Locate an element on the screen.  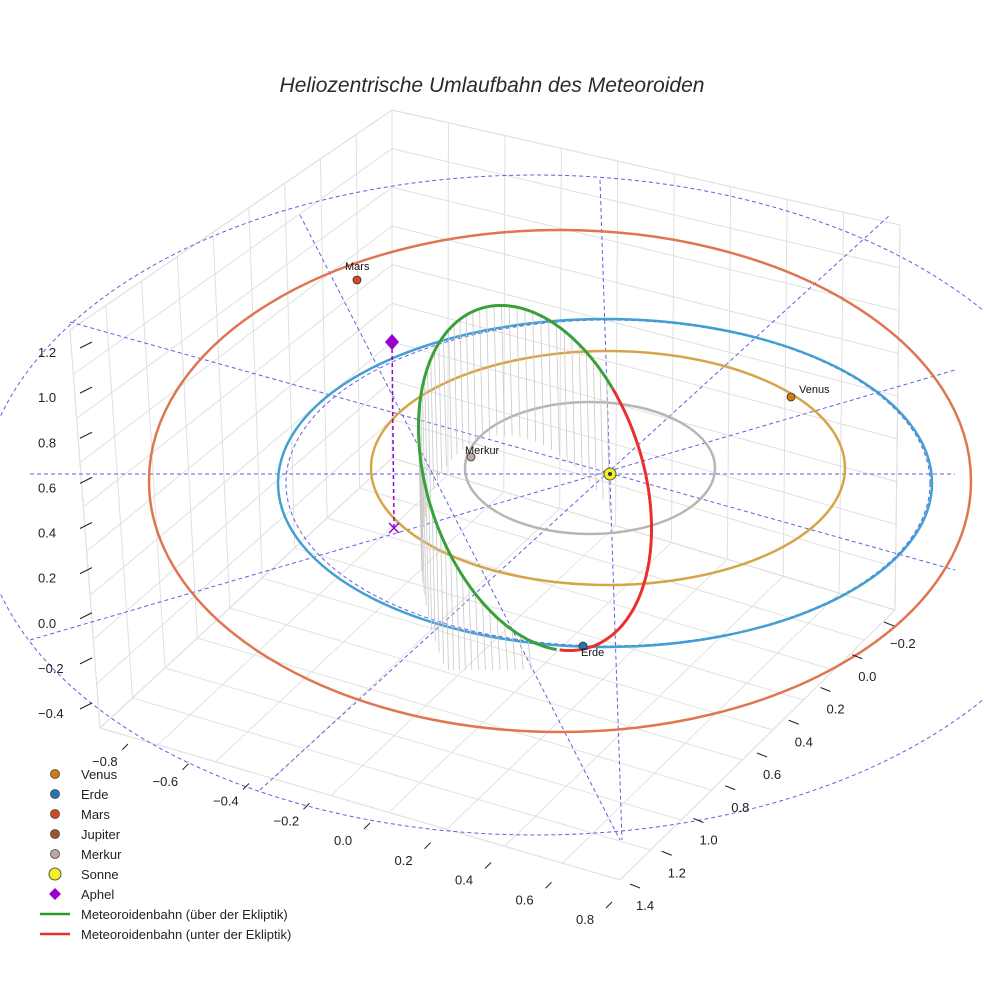
legend-item: Jupiter is located at coordinates (205, 834).